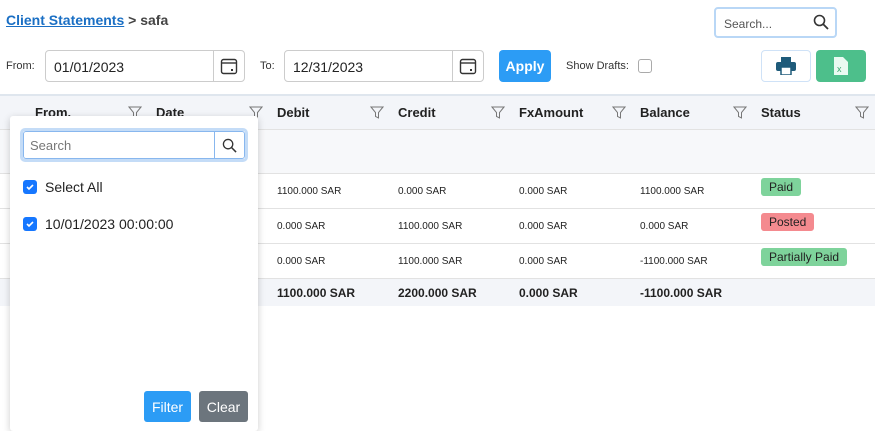 This screenshot has height=431, width=875. Describe the element at coordinates (672, 191) in the screenshot. I see `cell-balance: 1100.000 SAR` at that location.